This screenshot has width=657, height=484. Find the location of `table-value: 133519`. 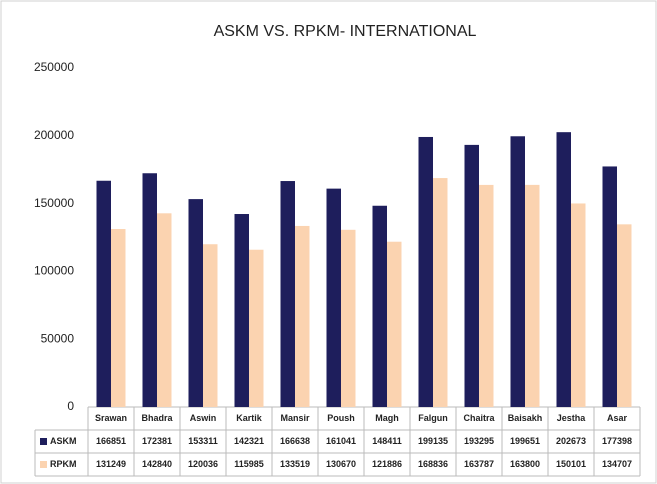

table-value: 133519 is located at coordinates (295, 464).